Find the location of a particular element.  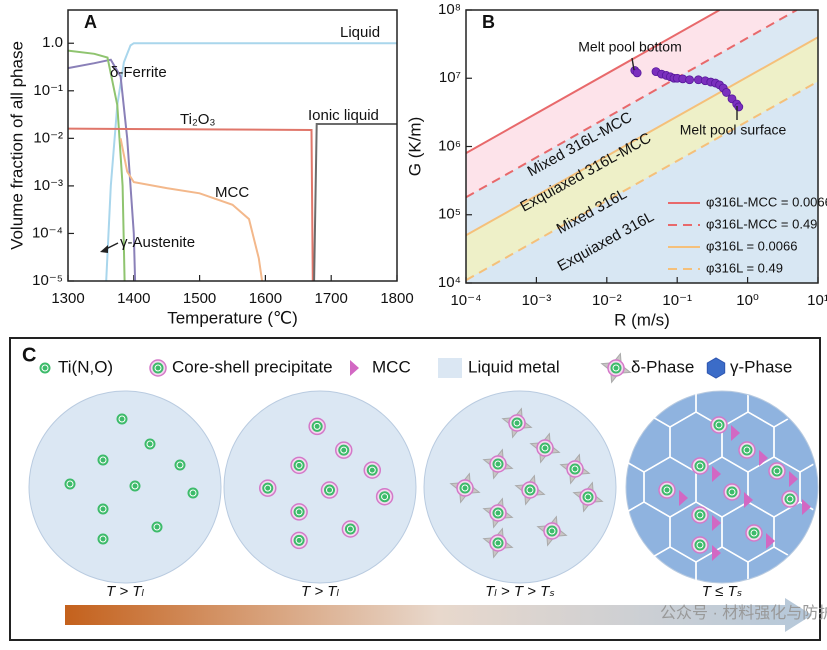

legend-label: Liquid metal is located at coordinates (514, 366).